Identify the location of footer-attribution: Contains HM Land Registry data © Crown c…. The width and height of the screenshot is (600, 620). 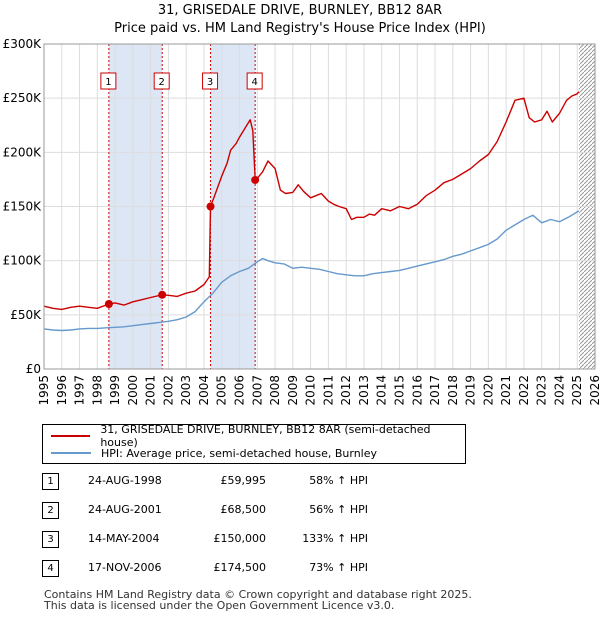
(258, 600).